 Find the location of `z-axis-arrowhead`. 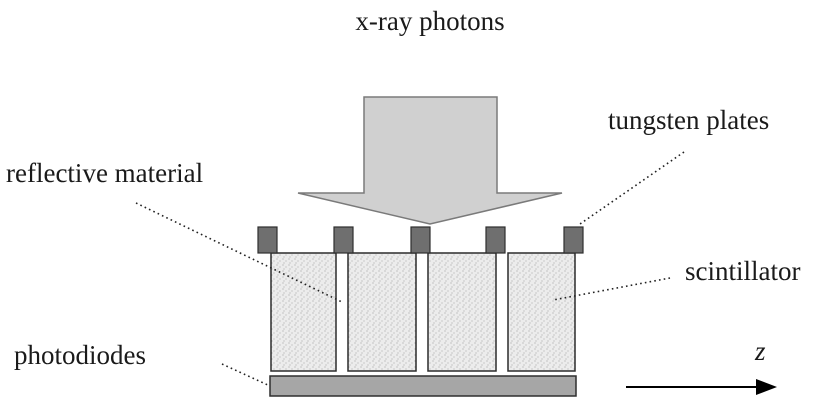

z-axis-arrowhead is located at coordinates (766, 387).